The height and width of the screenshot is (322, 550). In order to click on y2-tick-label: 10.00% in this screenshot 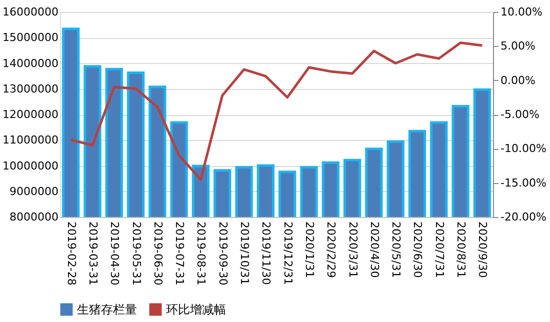, I will do `click(521, 12)`.